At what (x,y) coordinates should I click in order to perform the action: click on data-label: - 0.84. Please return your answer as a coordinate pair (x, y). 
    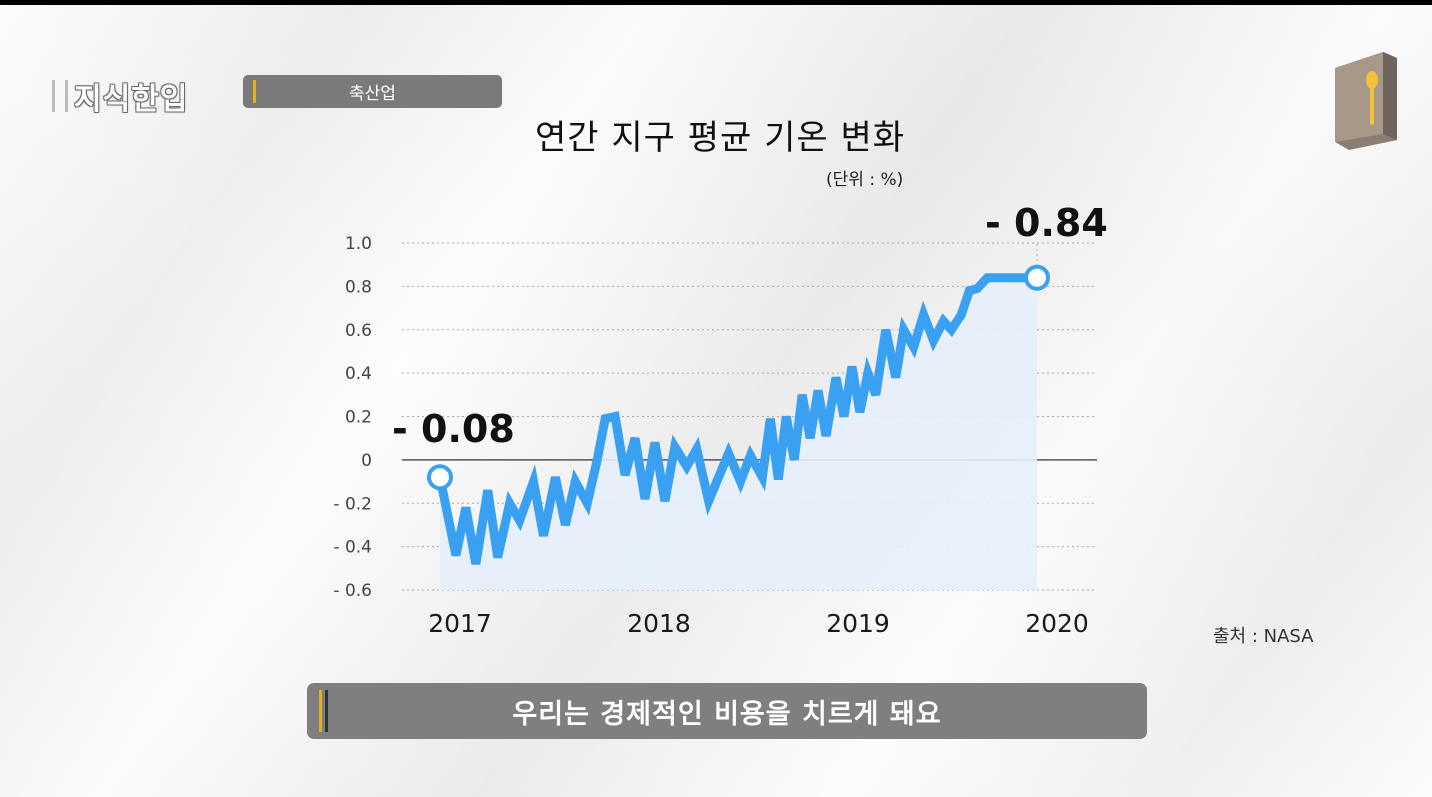
    Looking at the image, I should click on (1046, 223).